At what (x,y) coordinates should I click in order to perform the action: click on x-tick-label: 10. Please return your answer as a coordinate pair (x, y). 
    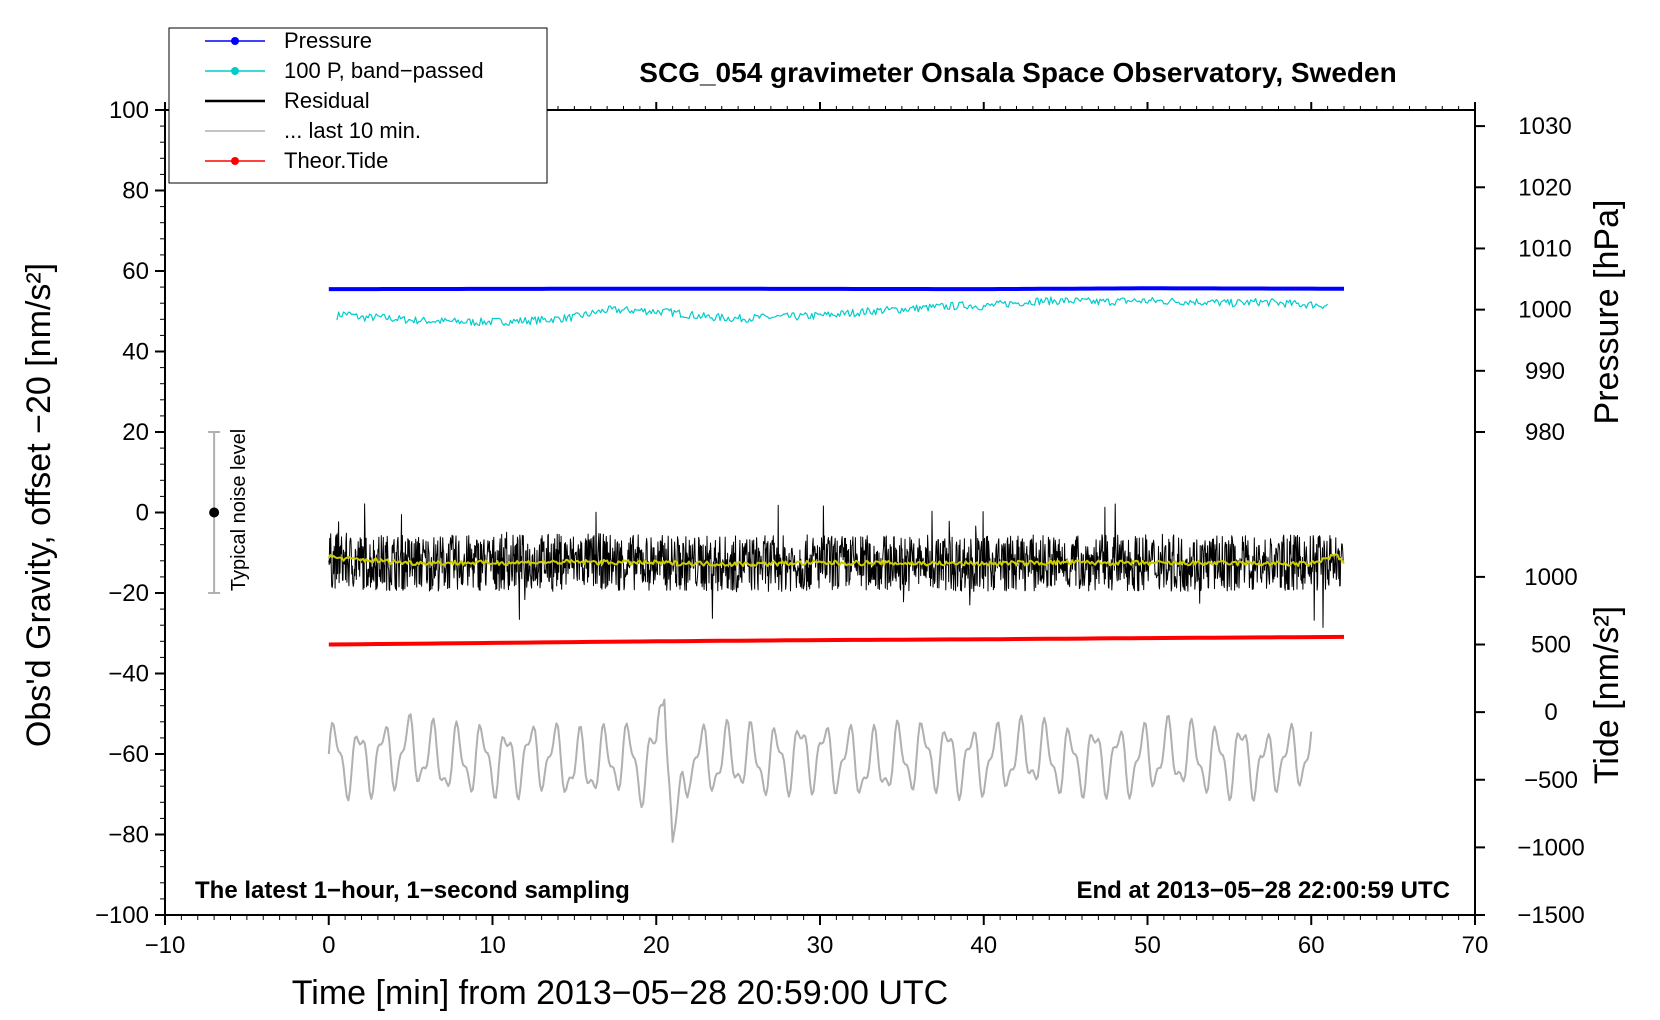
    Looking at the image, I should click on (492, 945).